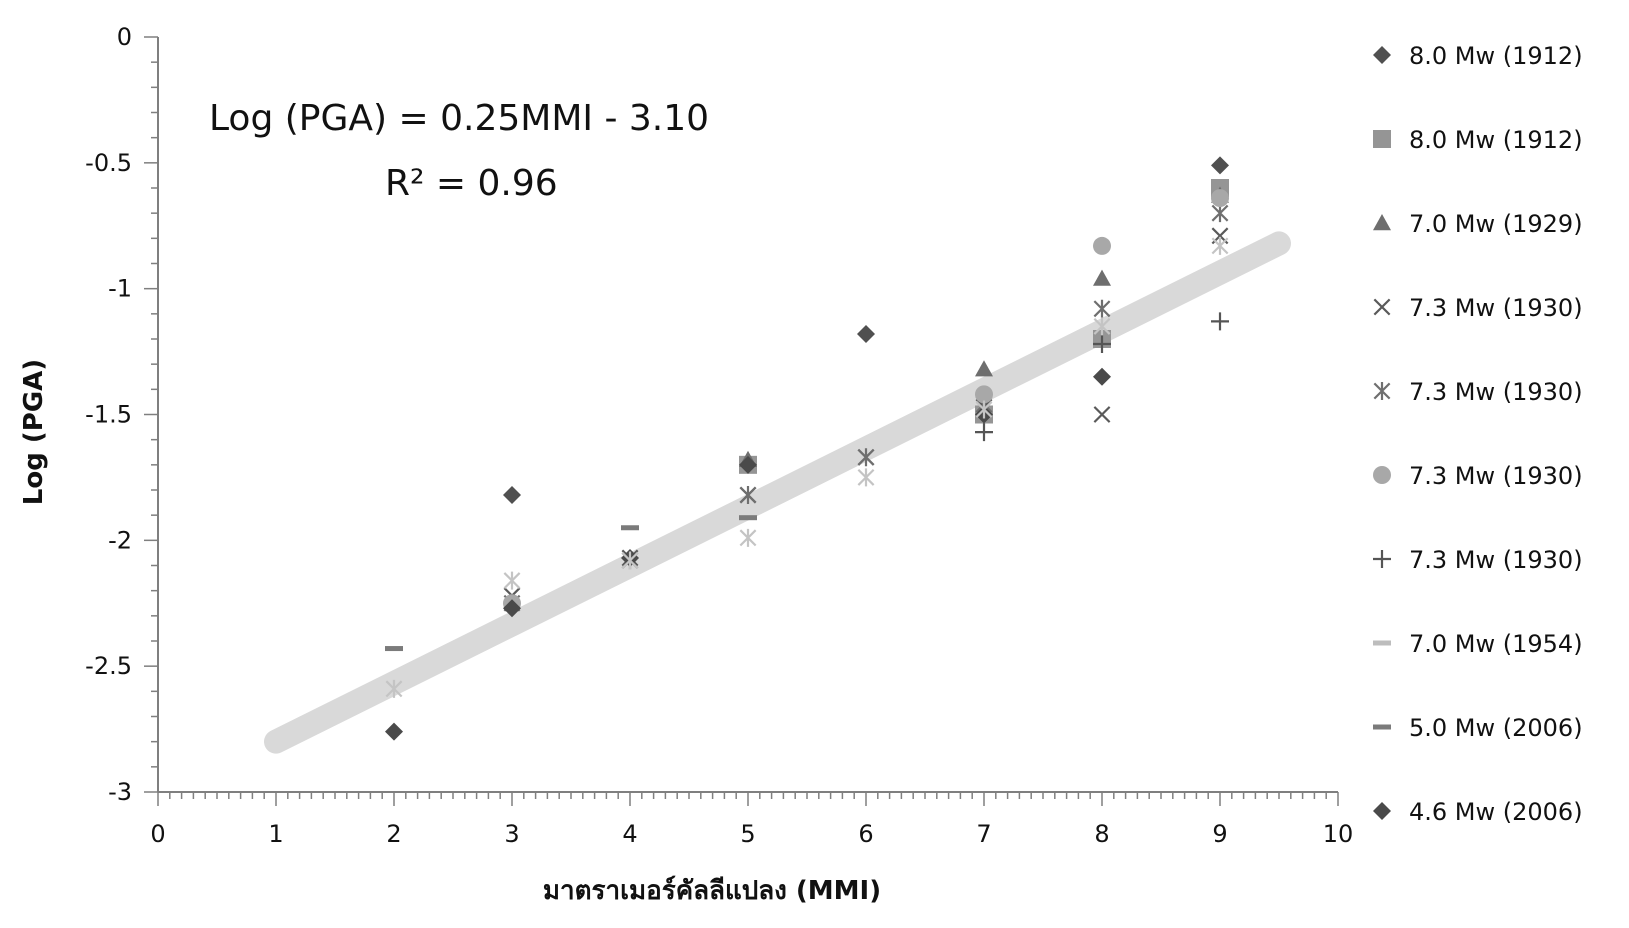  I want to click on legend-label: 7.0 Mw (1954), so click(1496, 644).